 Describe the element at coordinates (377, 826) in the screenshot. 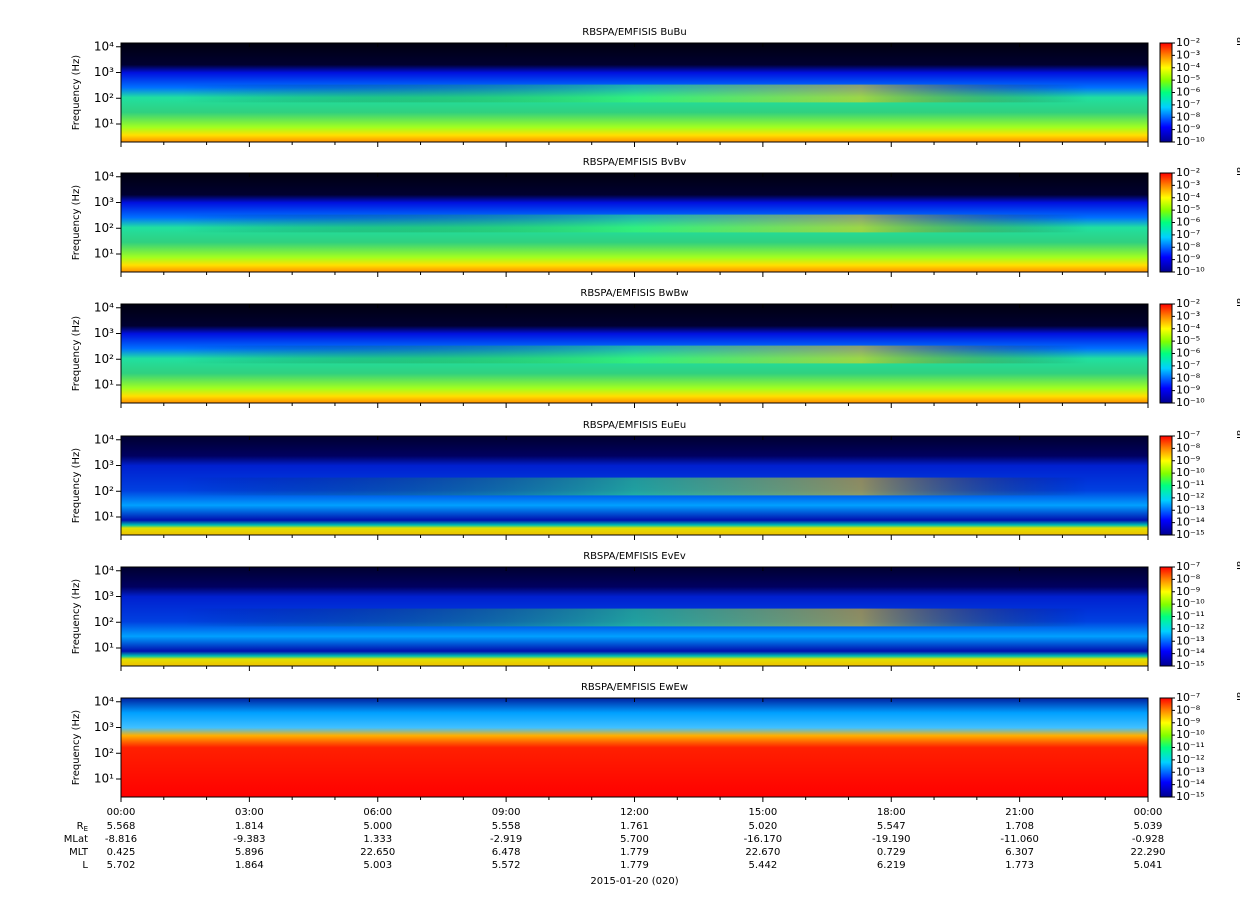

I see `row-value: 5.000` at that location.